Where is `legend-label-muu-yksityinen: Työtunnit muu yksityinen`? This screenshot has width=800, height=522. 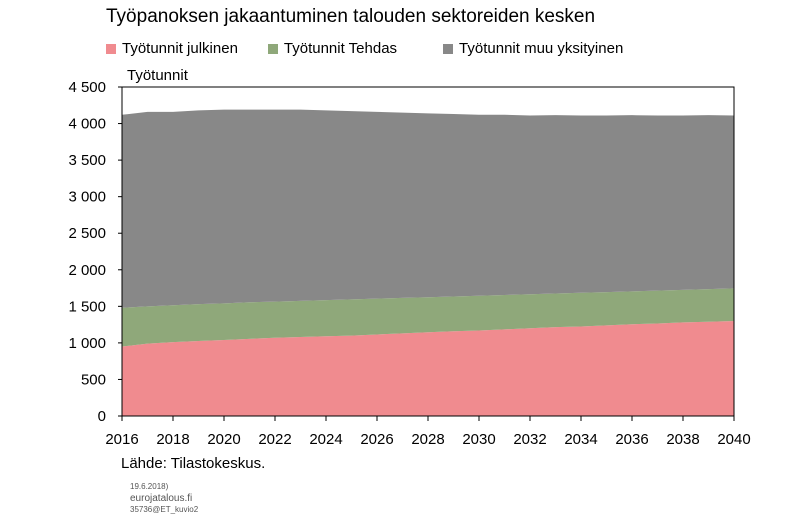
legend-label-muu-yksityinen: Työtunnit muu yksityinen is located at coordinates (541, 48).